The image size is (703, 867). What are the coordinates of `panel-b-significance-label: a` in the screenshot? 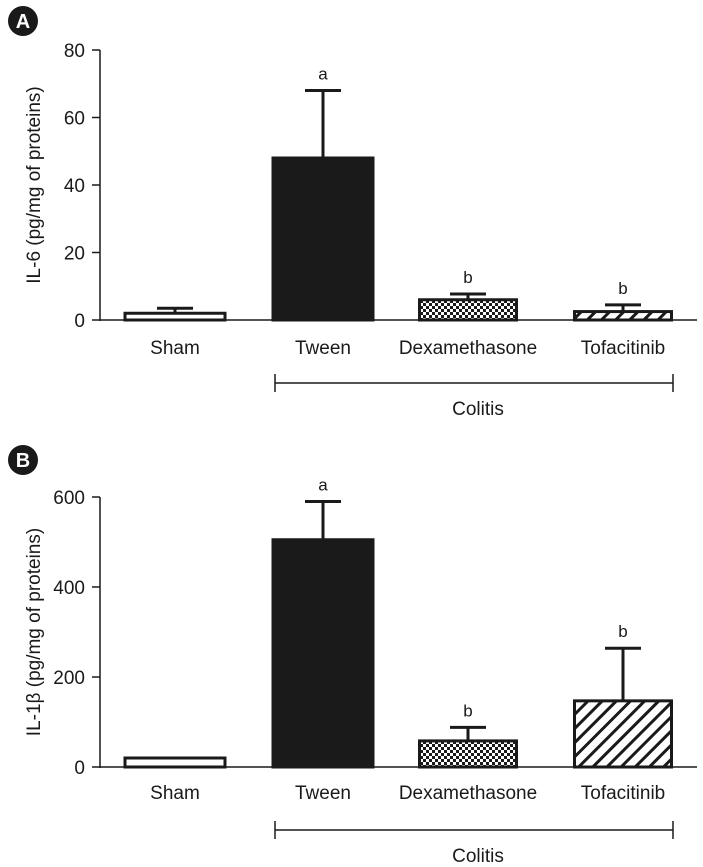 It's located at (323, 485).